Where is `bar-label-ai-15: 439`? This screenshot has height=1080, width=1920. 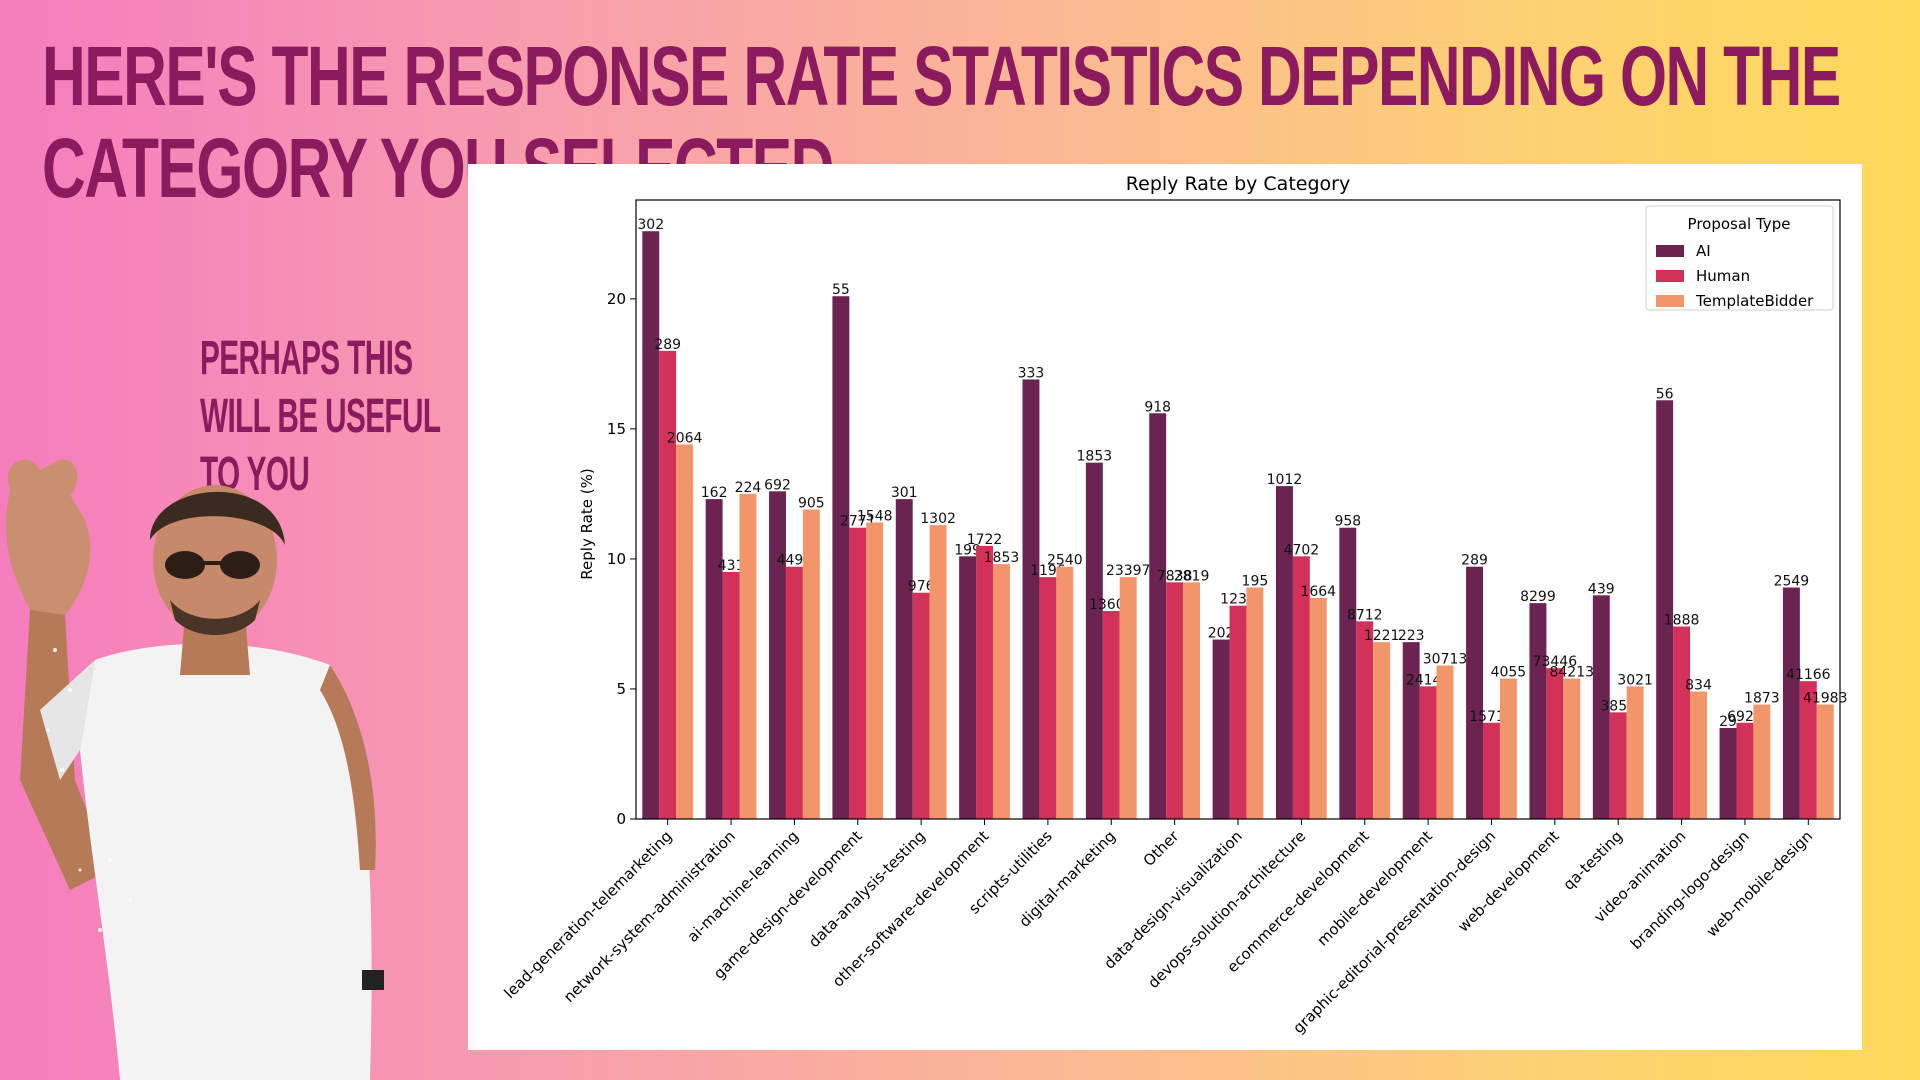 bar-label-ai-15: 439 is located at coordinates (1601, 589).